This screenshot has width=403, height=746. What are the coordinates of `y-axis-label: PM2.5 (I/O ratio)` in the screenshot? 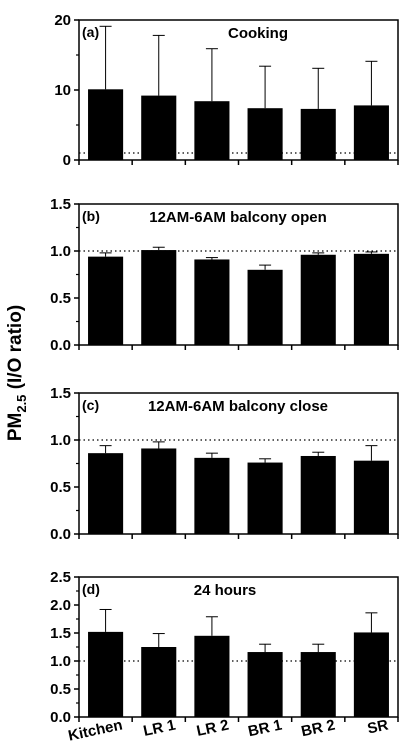 It's located at (17, 373).